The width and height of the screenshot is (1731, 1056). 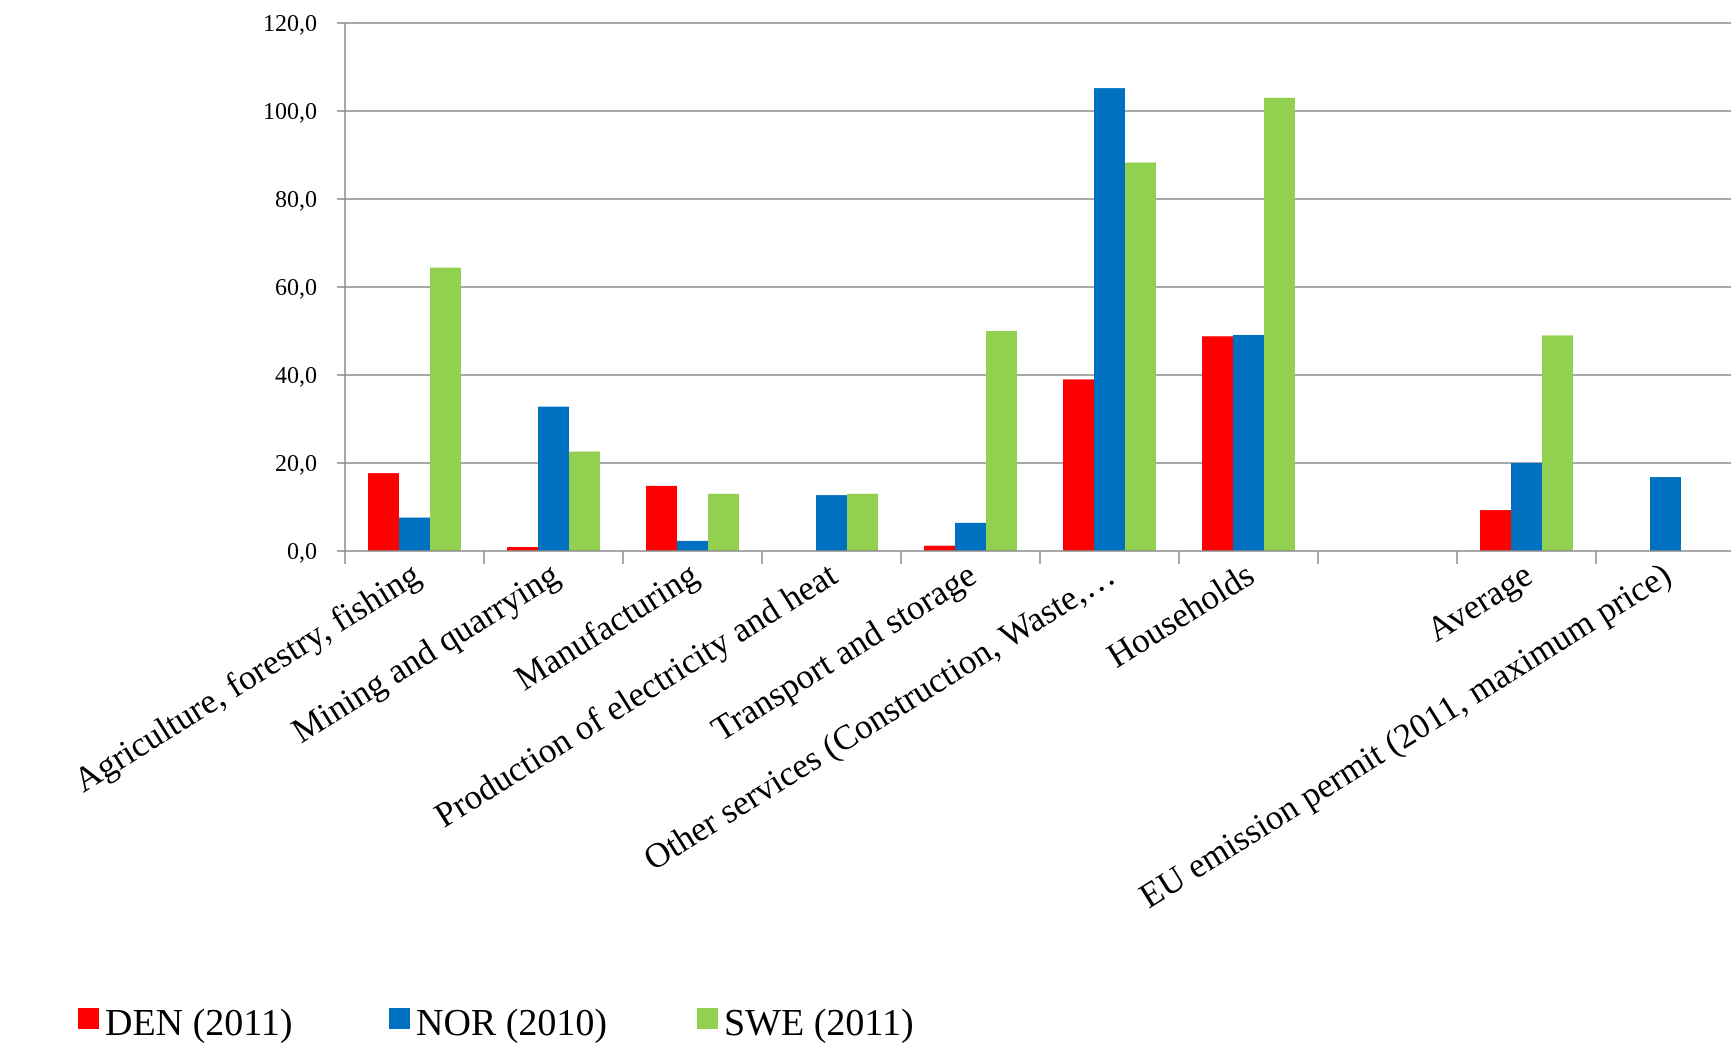 I want to click on category-label: Households, so click(x=1180, y=615).